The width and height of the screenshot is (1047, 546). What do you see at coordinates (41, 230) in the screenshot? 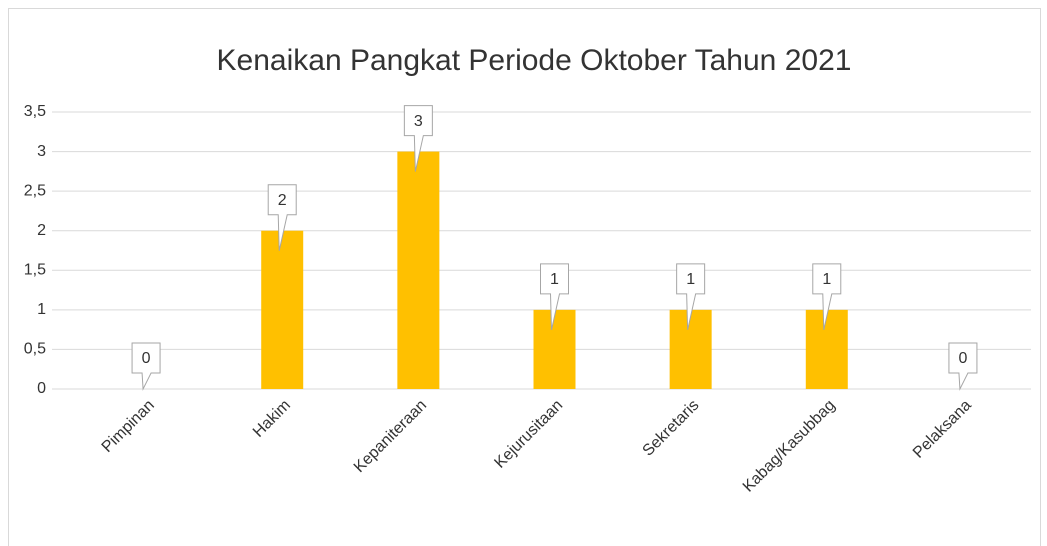
I see `y-tick-label: 2` at bounding box center [41, 230].